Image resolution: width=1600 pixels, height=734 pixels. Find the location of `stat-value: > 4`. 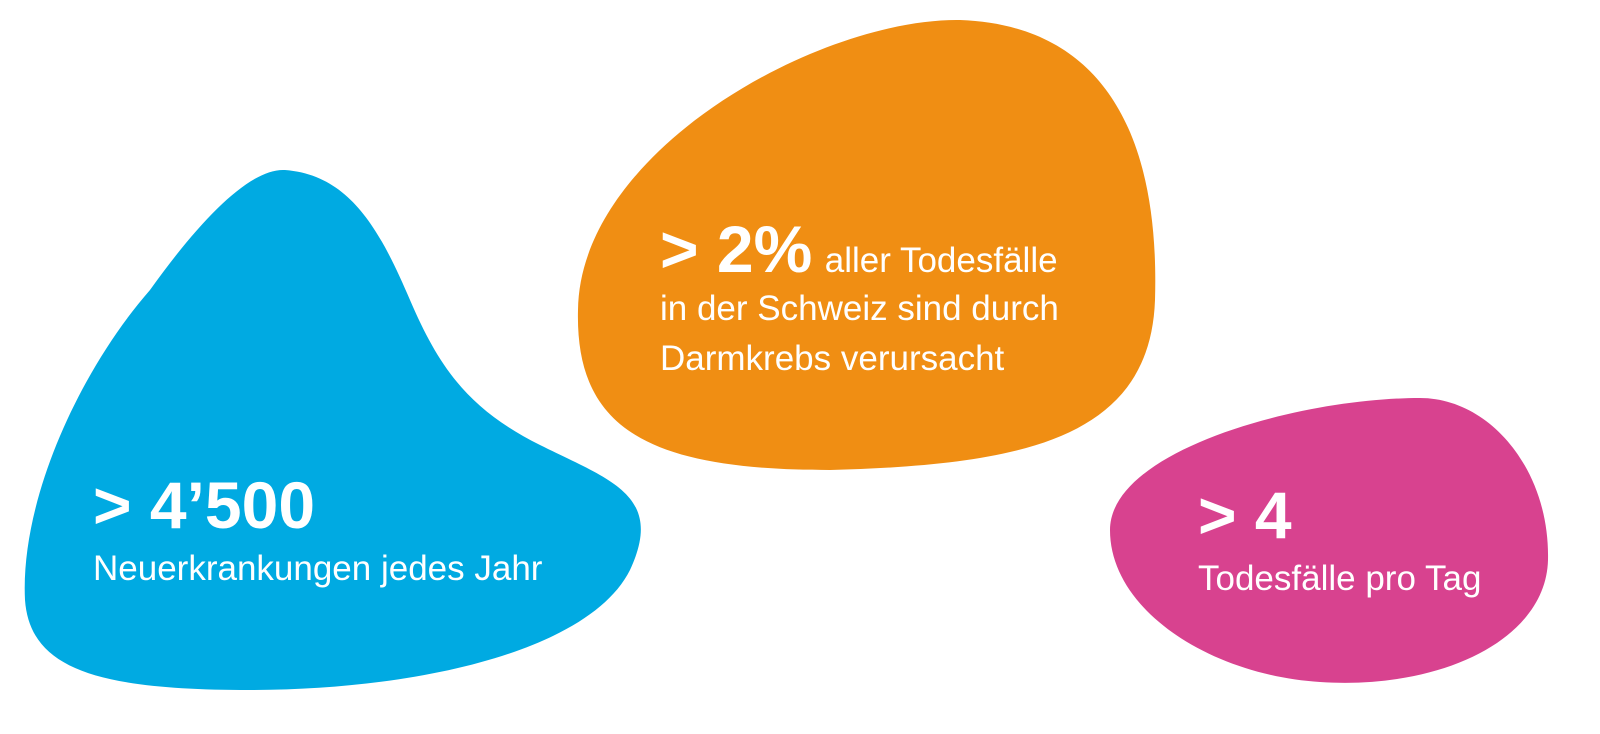

stat-value: > 4 is located at coordinates (1245, 515).